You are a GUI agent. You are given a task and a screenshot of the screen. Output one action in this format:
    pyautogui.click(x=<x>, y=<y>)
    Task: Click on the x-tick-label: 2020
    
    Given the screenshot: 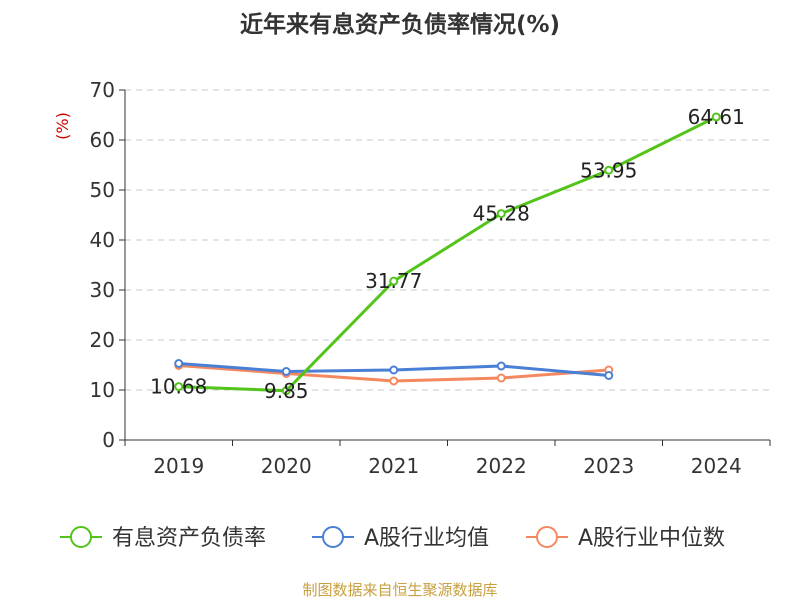 What is the action you would take?
    pyautogui.click(x=286, y=466)
    